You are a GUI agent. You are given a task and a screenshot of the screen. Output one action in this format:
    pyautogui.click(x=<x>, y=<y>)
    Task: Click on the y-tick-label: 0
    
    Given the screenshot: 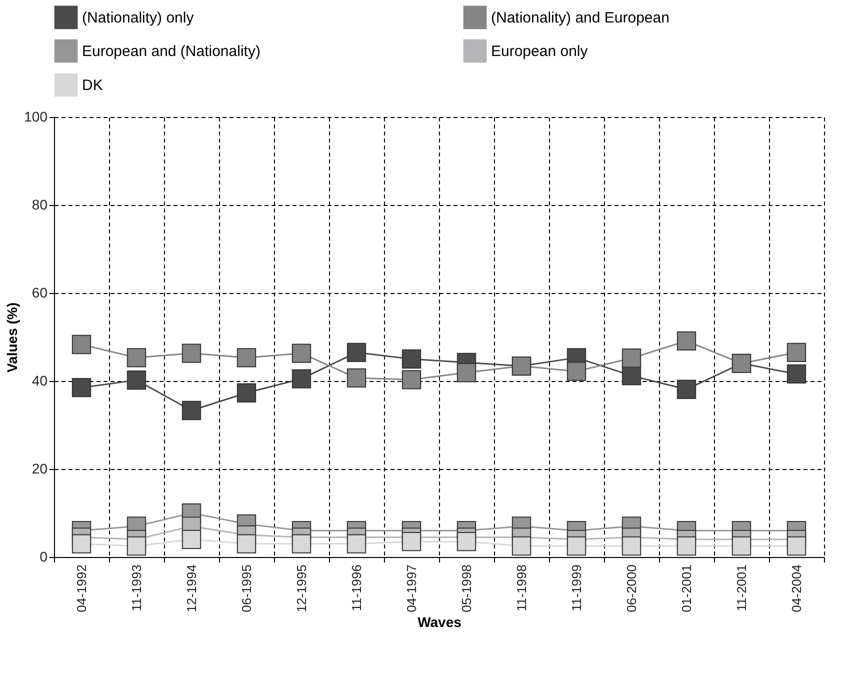 What is the action you would take?
    pyautogui.click(x=44, y=556)
    